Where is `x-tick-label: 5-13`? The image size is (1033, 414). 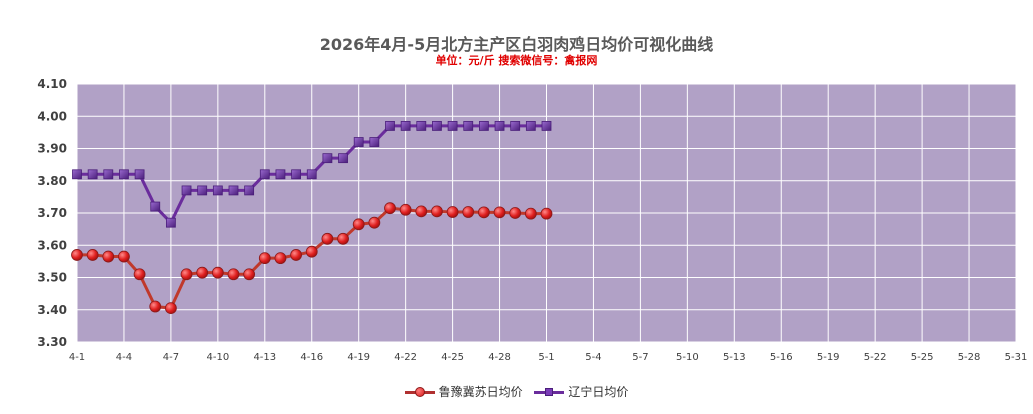 x-tick-label: 5-13 is located at coordinates (734, 357).